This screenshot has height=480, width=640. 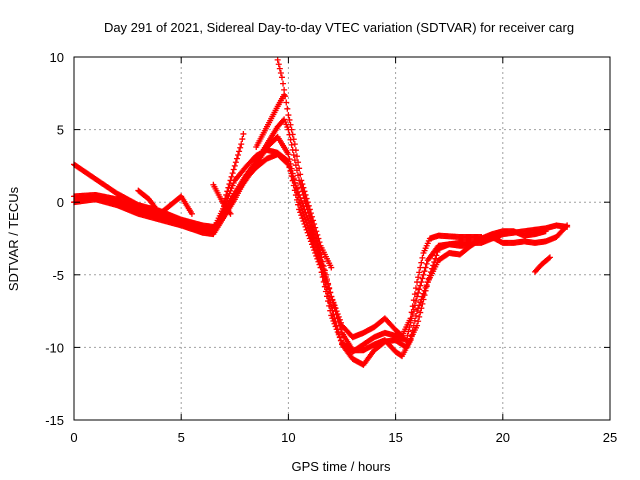 I want to click on x-axis-label: GPS time / hours, so click(x=341, y=466).